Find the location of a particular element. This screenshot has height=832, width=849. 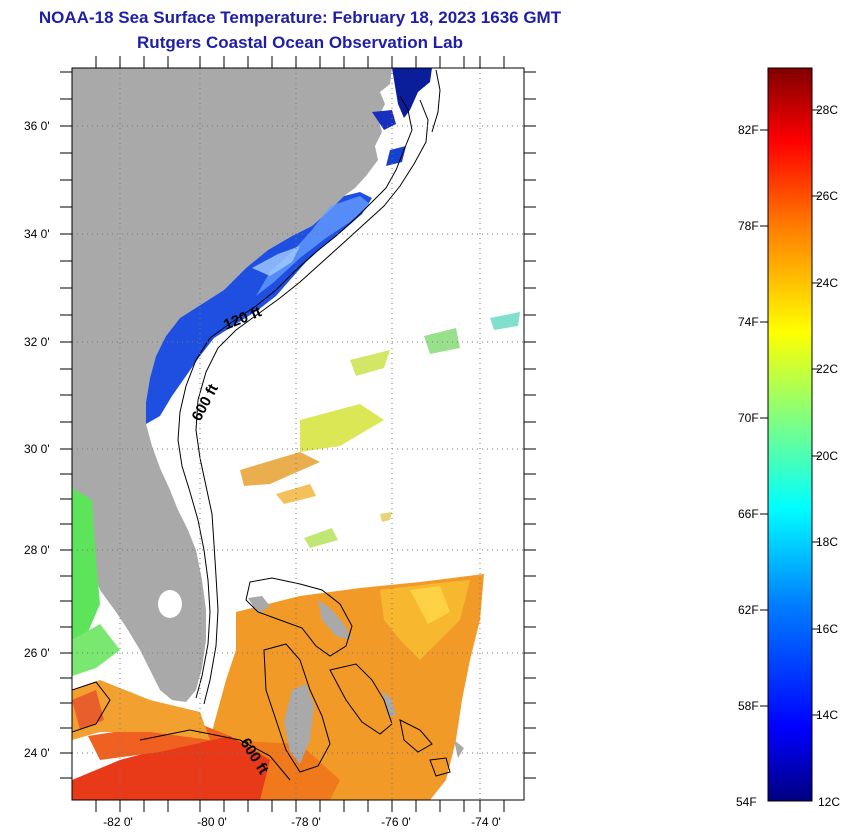

lon-label-76: -76 0' is located at coordinates (396, 822).